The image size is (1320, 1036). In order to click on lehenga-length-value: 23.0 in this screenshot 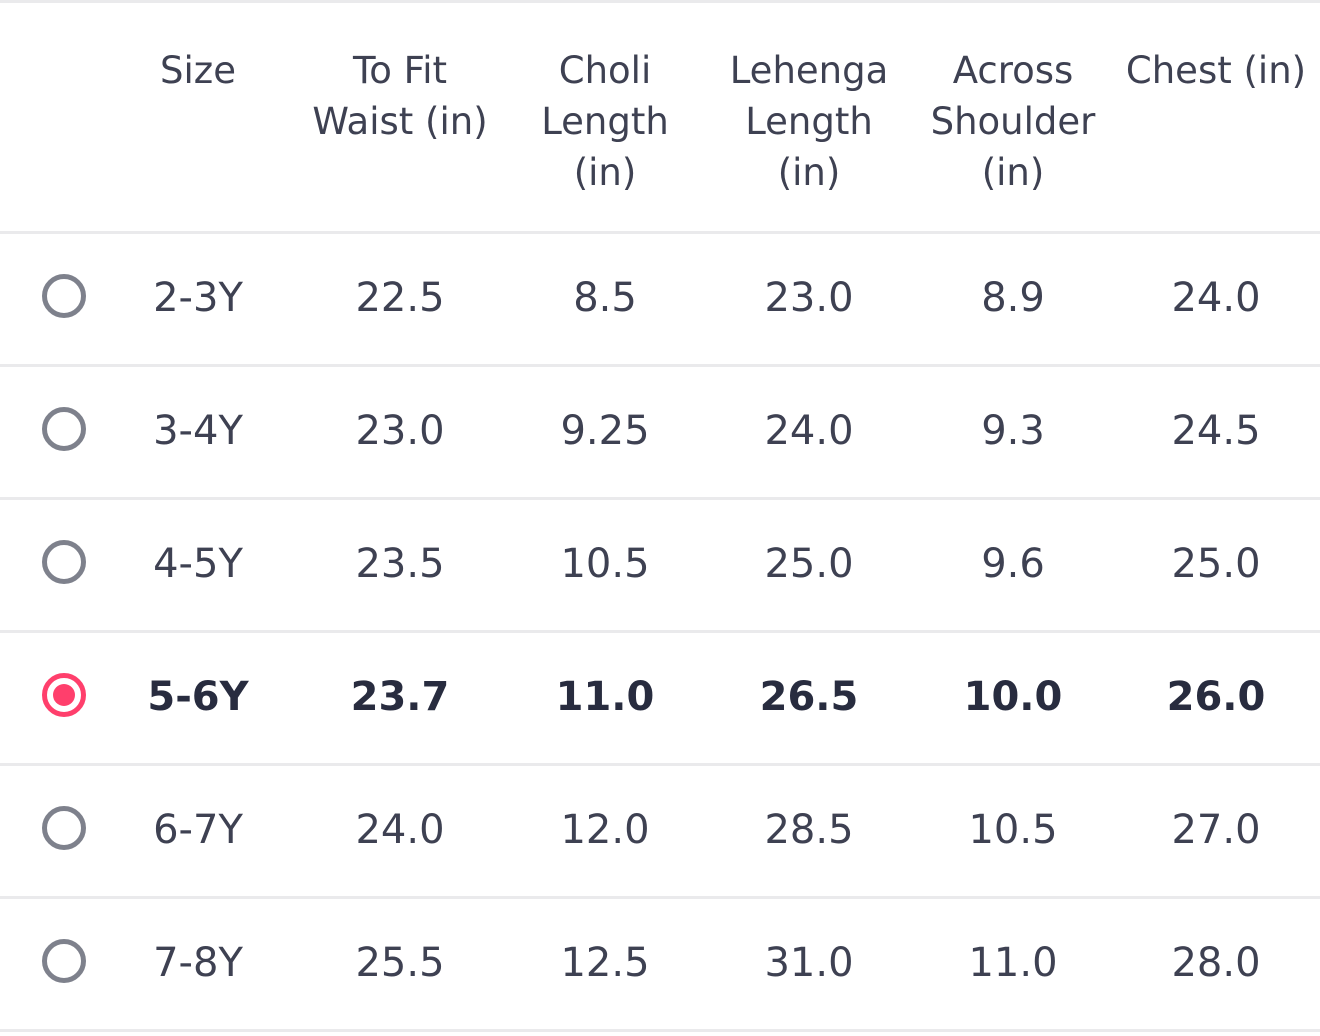, I will do `click(809, 298)`.